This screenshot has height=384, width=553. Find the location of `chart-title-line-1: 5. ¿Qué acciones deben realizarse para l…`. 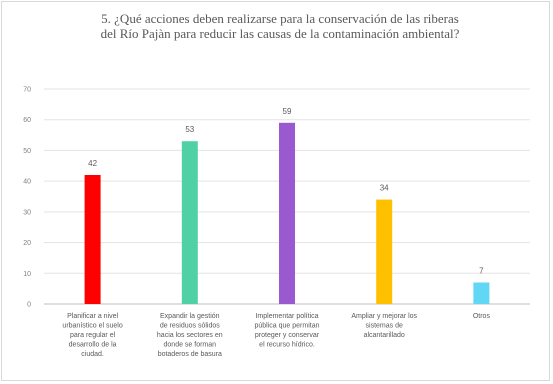

chart-title-line-1: 5. ¿Qué acciones deben realizarse para l… is located at coordinates (280, 18).